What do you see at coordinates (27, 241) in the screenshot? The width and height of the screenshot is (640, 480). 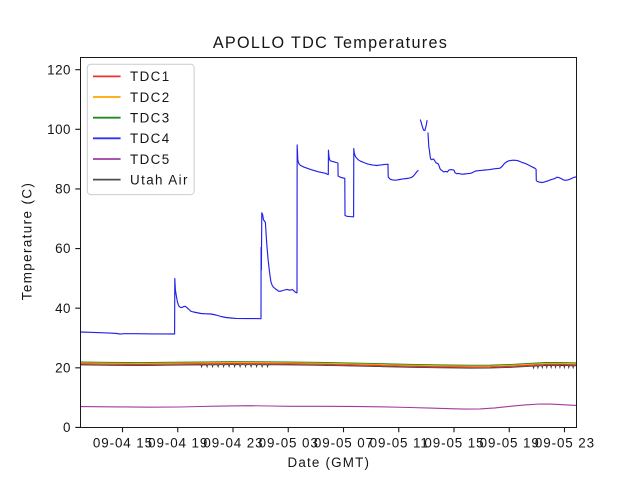 I see `svg-text: Temperature (C)` at bounding box center [27, 241].